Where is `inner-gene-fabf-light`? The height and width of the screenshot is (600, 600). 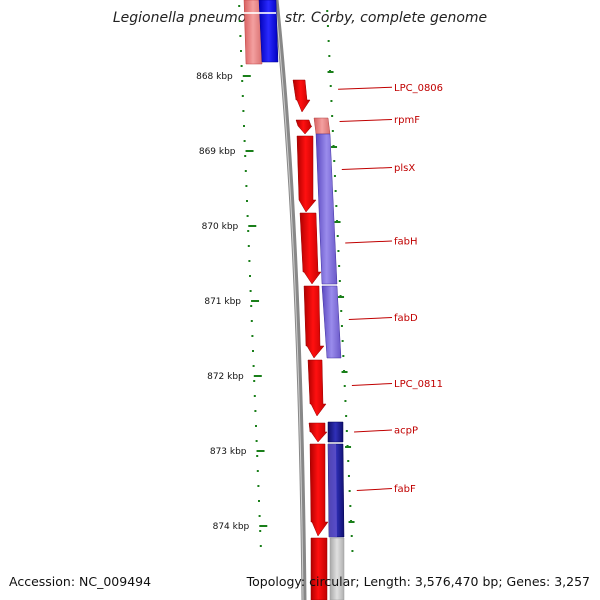
inner-gene-fabf-light is located at coordinates (332, 490).